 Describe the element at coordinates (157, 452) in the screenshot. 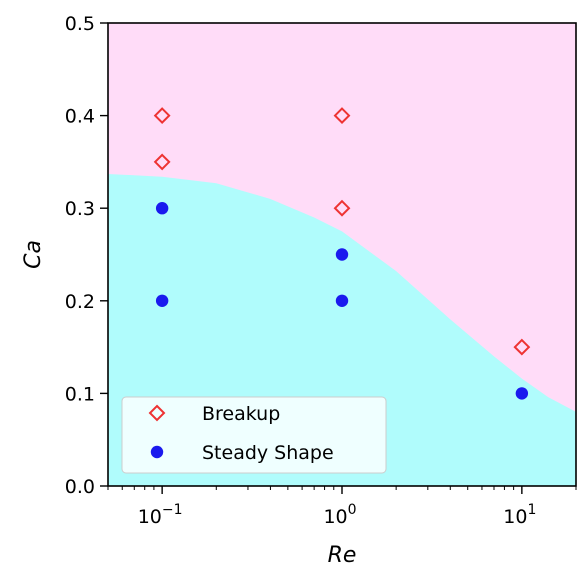

I see `legend-marker-steady-shape` at that location.